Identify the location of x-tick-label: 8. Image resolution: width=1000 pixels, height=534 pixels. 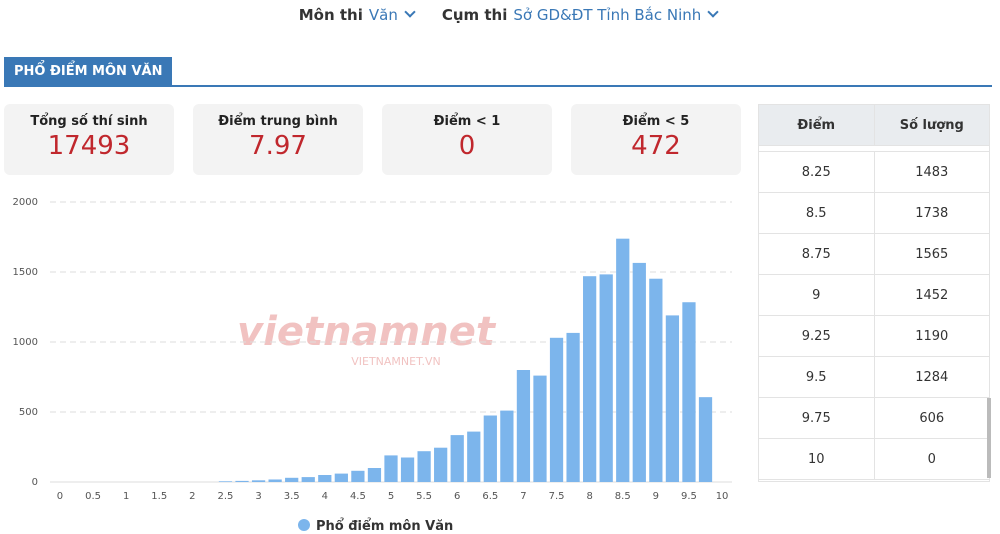
(589, 496).